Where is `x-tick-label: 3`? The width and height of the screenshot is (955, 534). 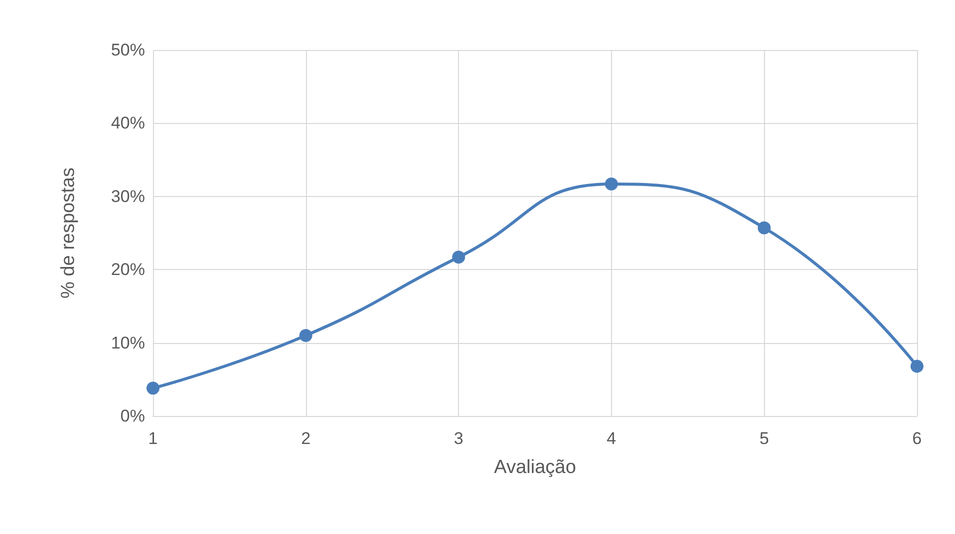 x-tick-label: 3 is located at coordinates (459, 438).